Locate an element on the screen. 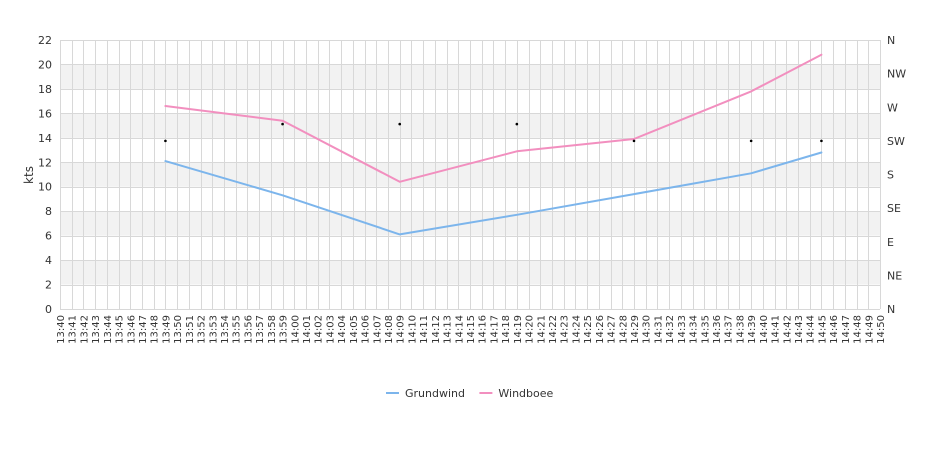 The width and height of the screenshot is (940, 450). x-tick-label: 14:42 is located at coordinates (787, 329).